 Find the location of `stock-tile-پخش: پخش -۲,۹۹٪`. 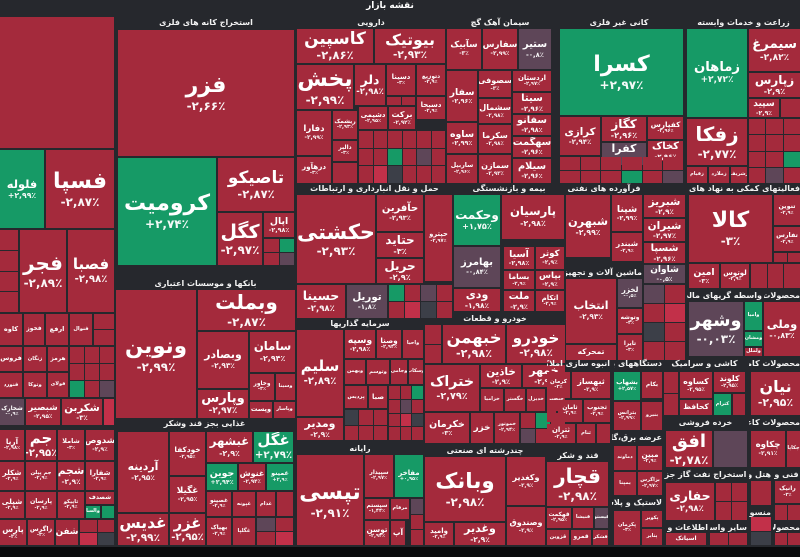

stock-tile-پخش: پخش -۲,۹۹٪ is located at coordinates (325, 87).